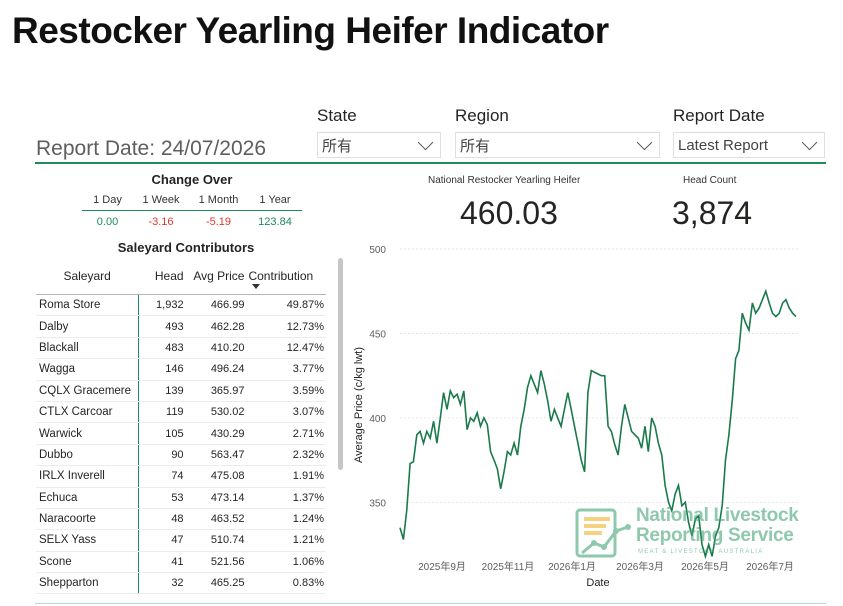  I want to click on region-dropdown: 所有, so click(557, 145).